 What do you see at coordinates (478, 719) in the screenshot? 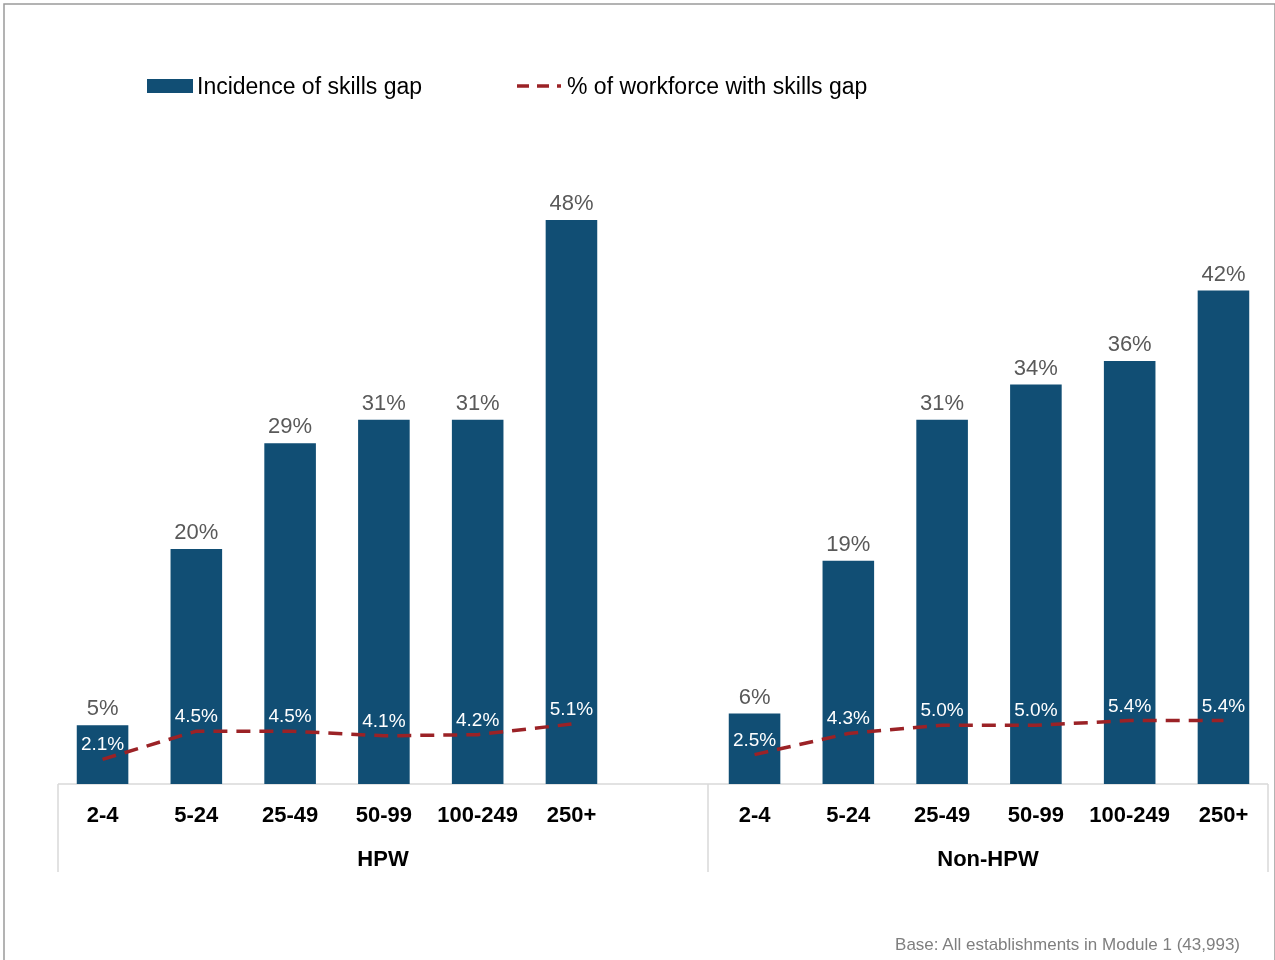
I see `data-label: 4.2%` at bounding box center [478, 719].